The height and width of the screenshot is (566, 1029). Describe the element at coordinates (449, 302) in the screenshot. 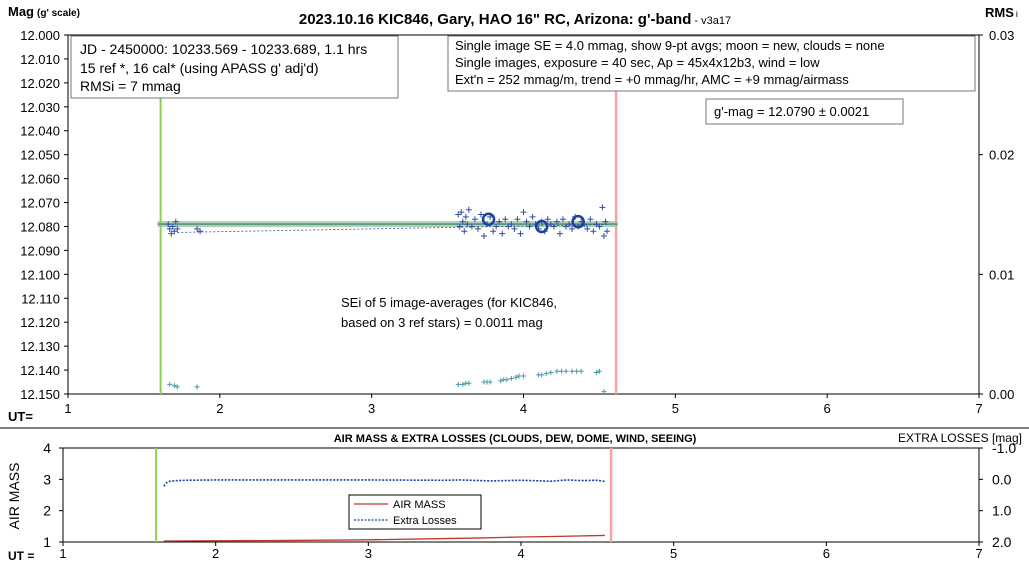

I see `sei-line: SEi of 5 image-averages (for KIC846,` at that location.